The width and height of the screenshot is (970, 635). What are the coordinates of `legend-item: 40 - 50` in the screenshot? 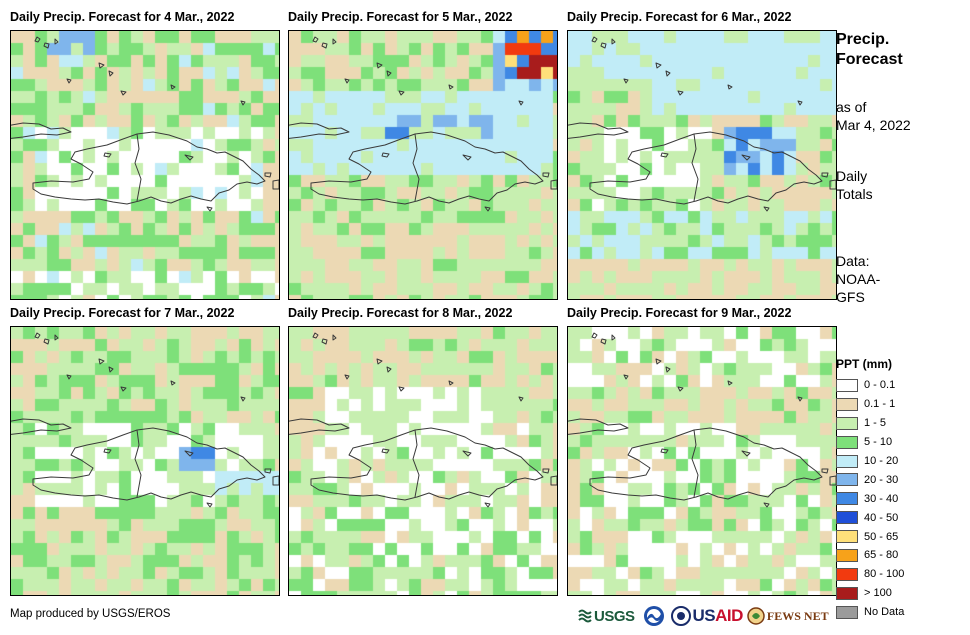 It's located at (870, 517).